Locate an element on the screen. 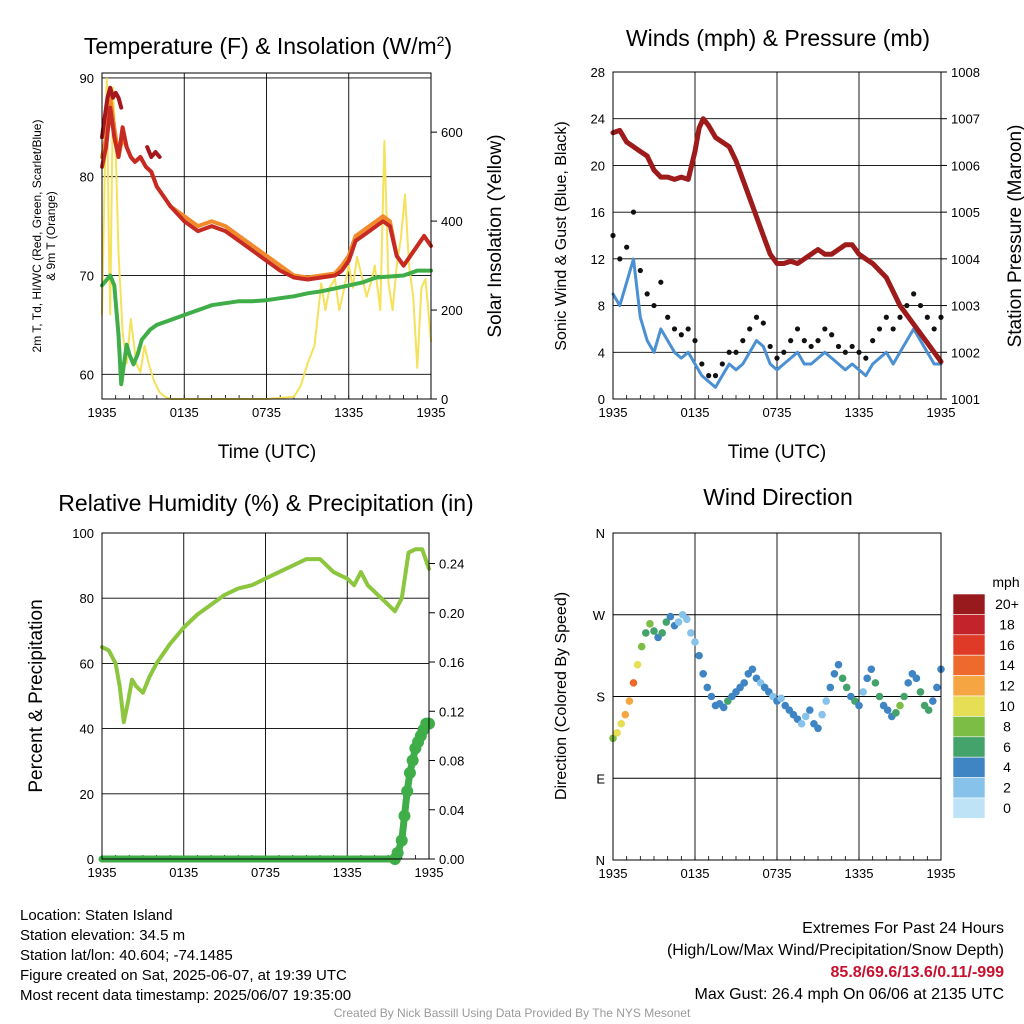 This screenshot has width=1024, height=1024. relative-humidity-line is located at coordinates (265, 636).